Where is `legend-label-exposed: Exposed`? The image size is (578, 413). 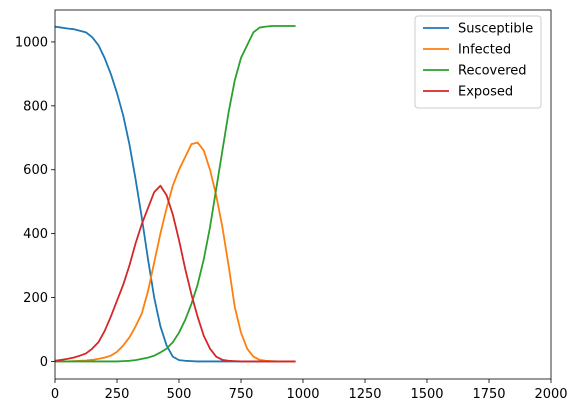 legend-label-exposed: Exposed is located at coordinates (485, 92).